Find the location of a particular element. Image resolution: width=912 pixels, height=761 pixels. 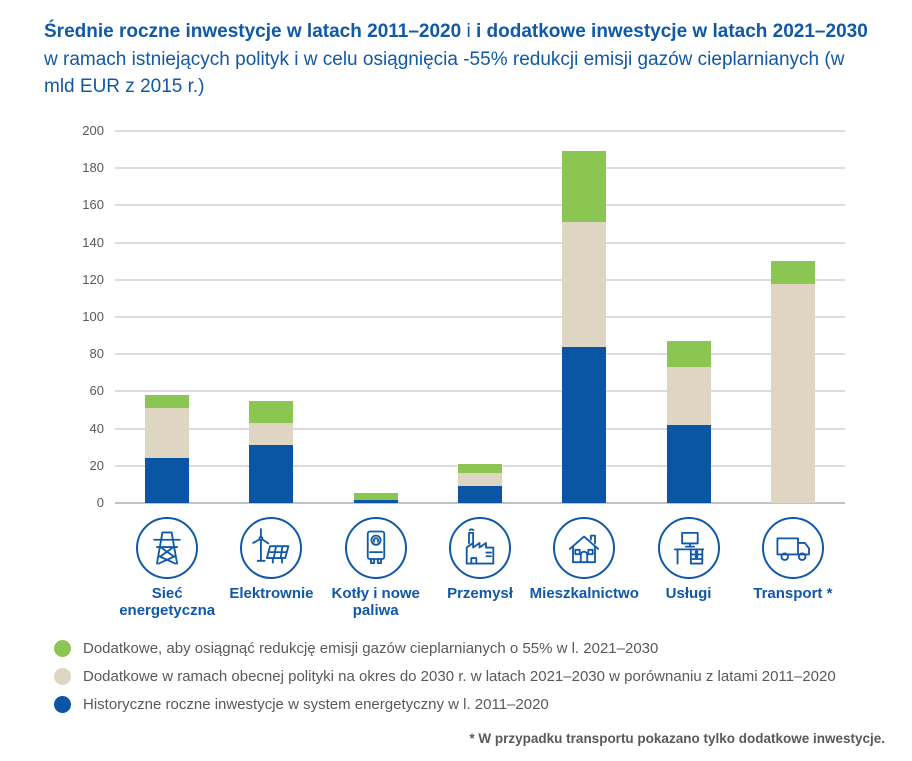

power-grid-icon is located at coordinates (167, 548).